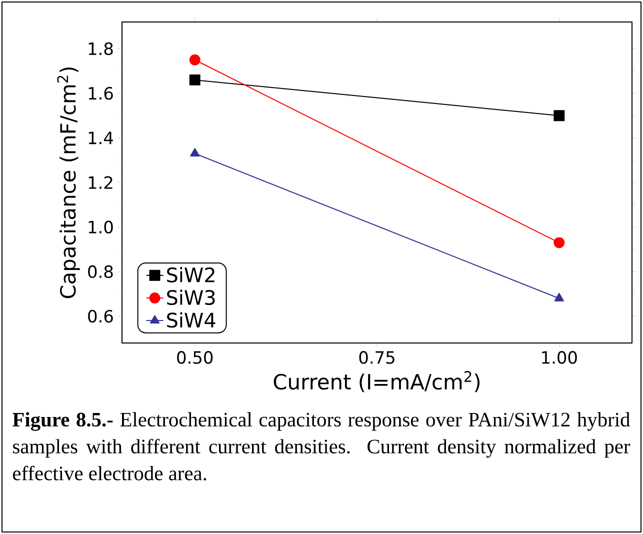  Describe the element at coordinates (376, 357) in the screenshot. I see `x-tick-label: 0.75` at that location.